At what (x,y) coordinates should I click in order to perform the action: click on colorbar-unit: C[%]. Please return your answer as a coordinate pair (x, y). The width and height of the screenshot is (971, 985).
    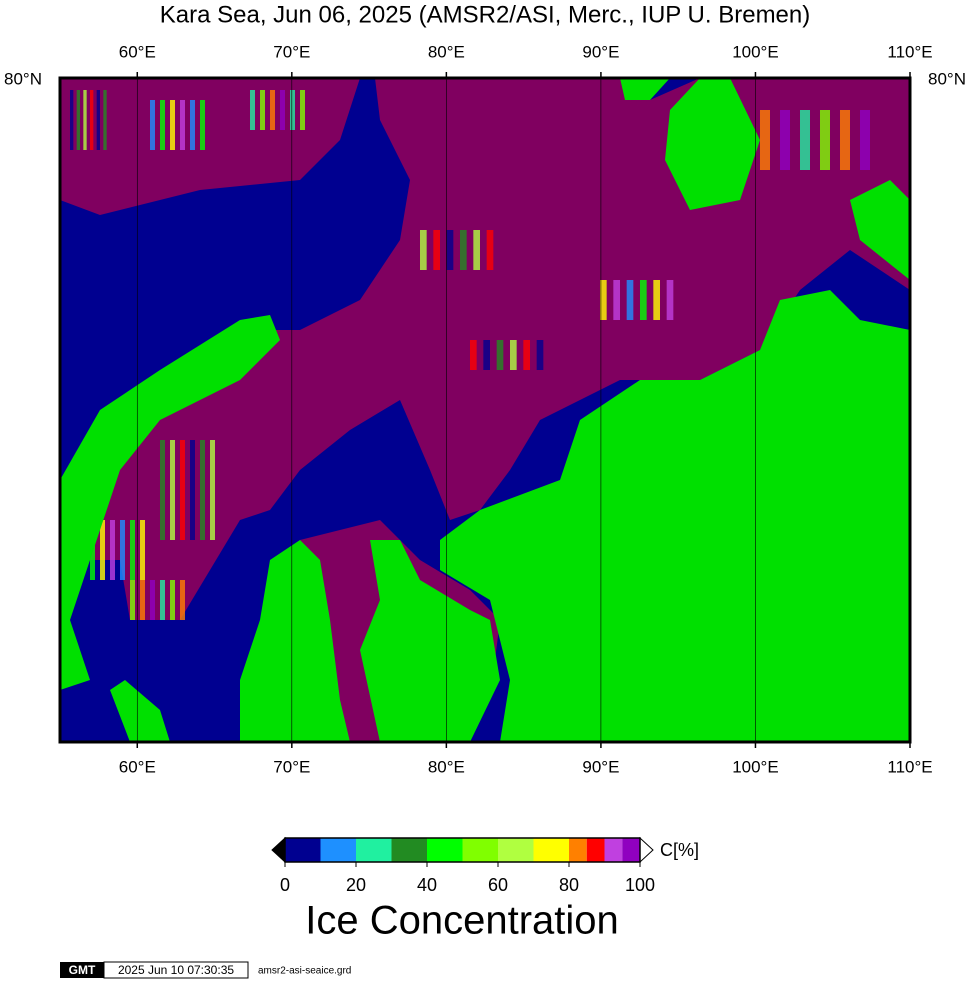
    Looking at the image, I should click on (679, 850).